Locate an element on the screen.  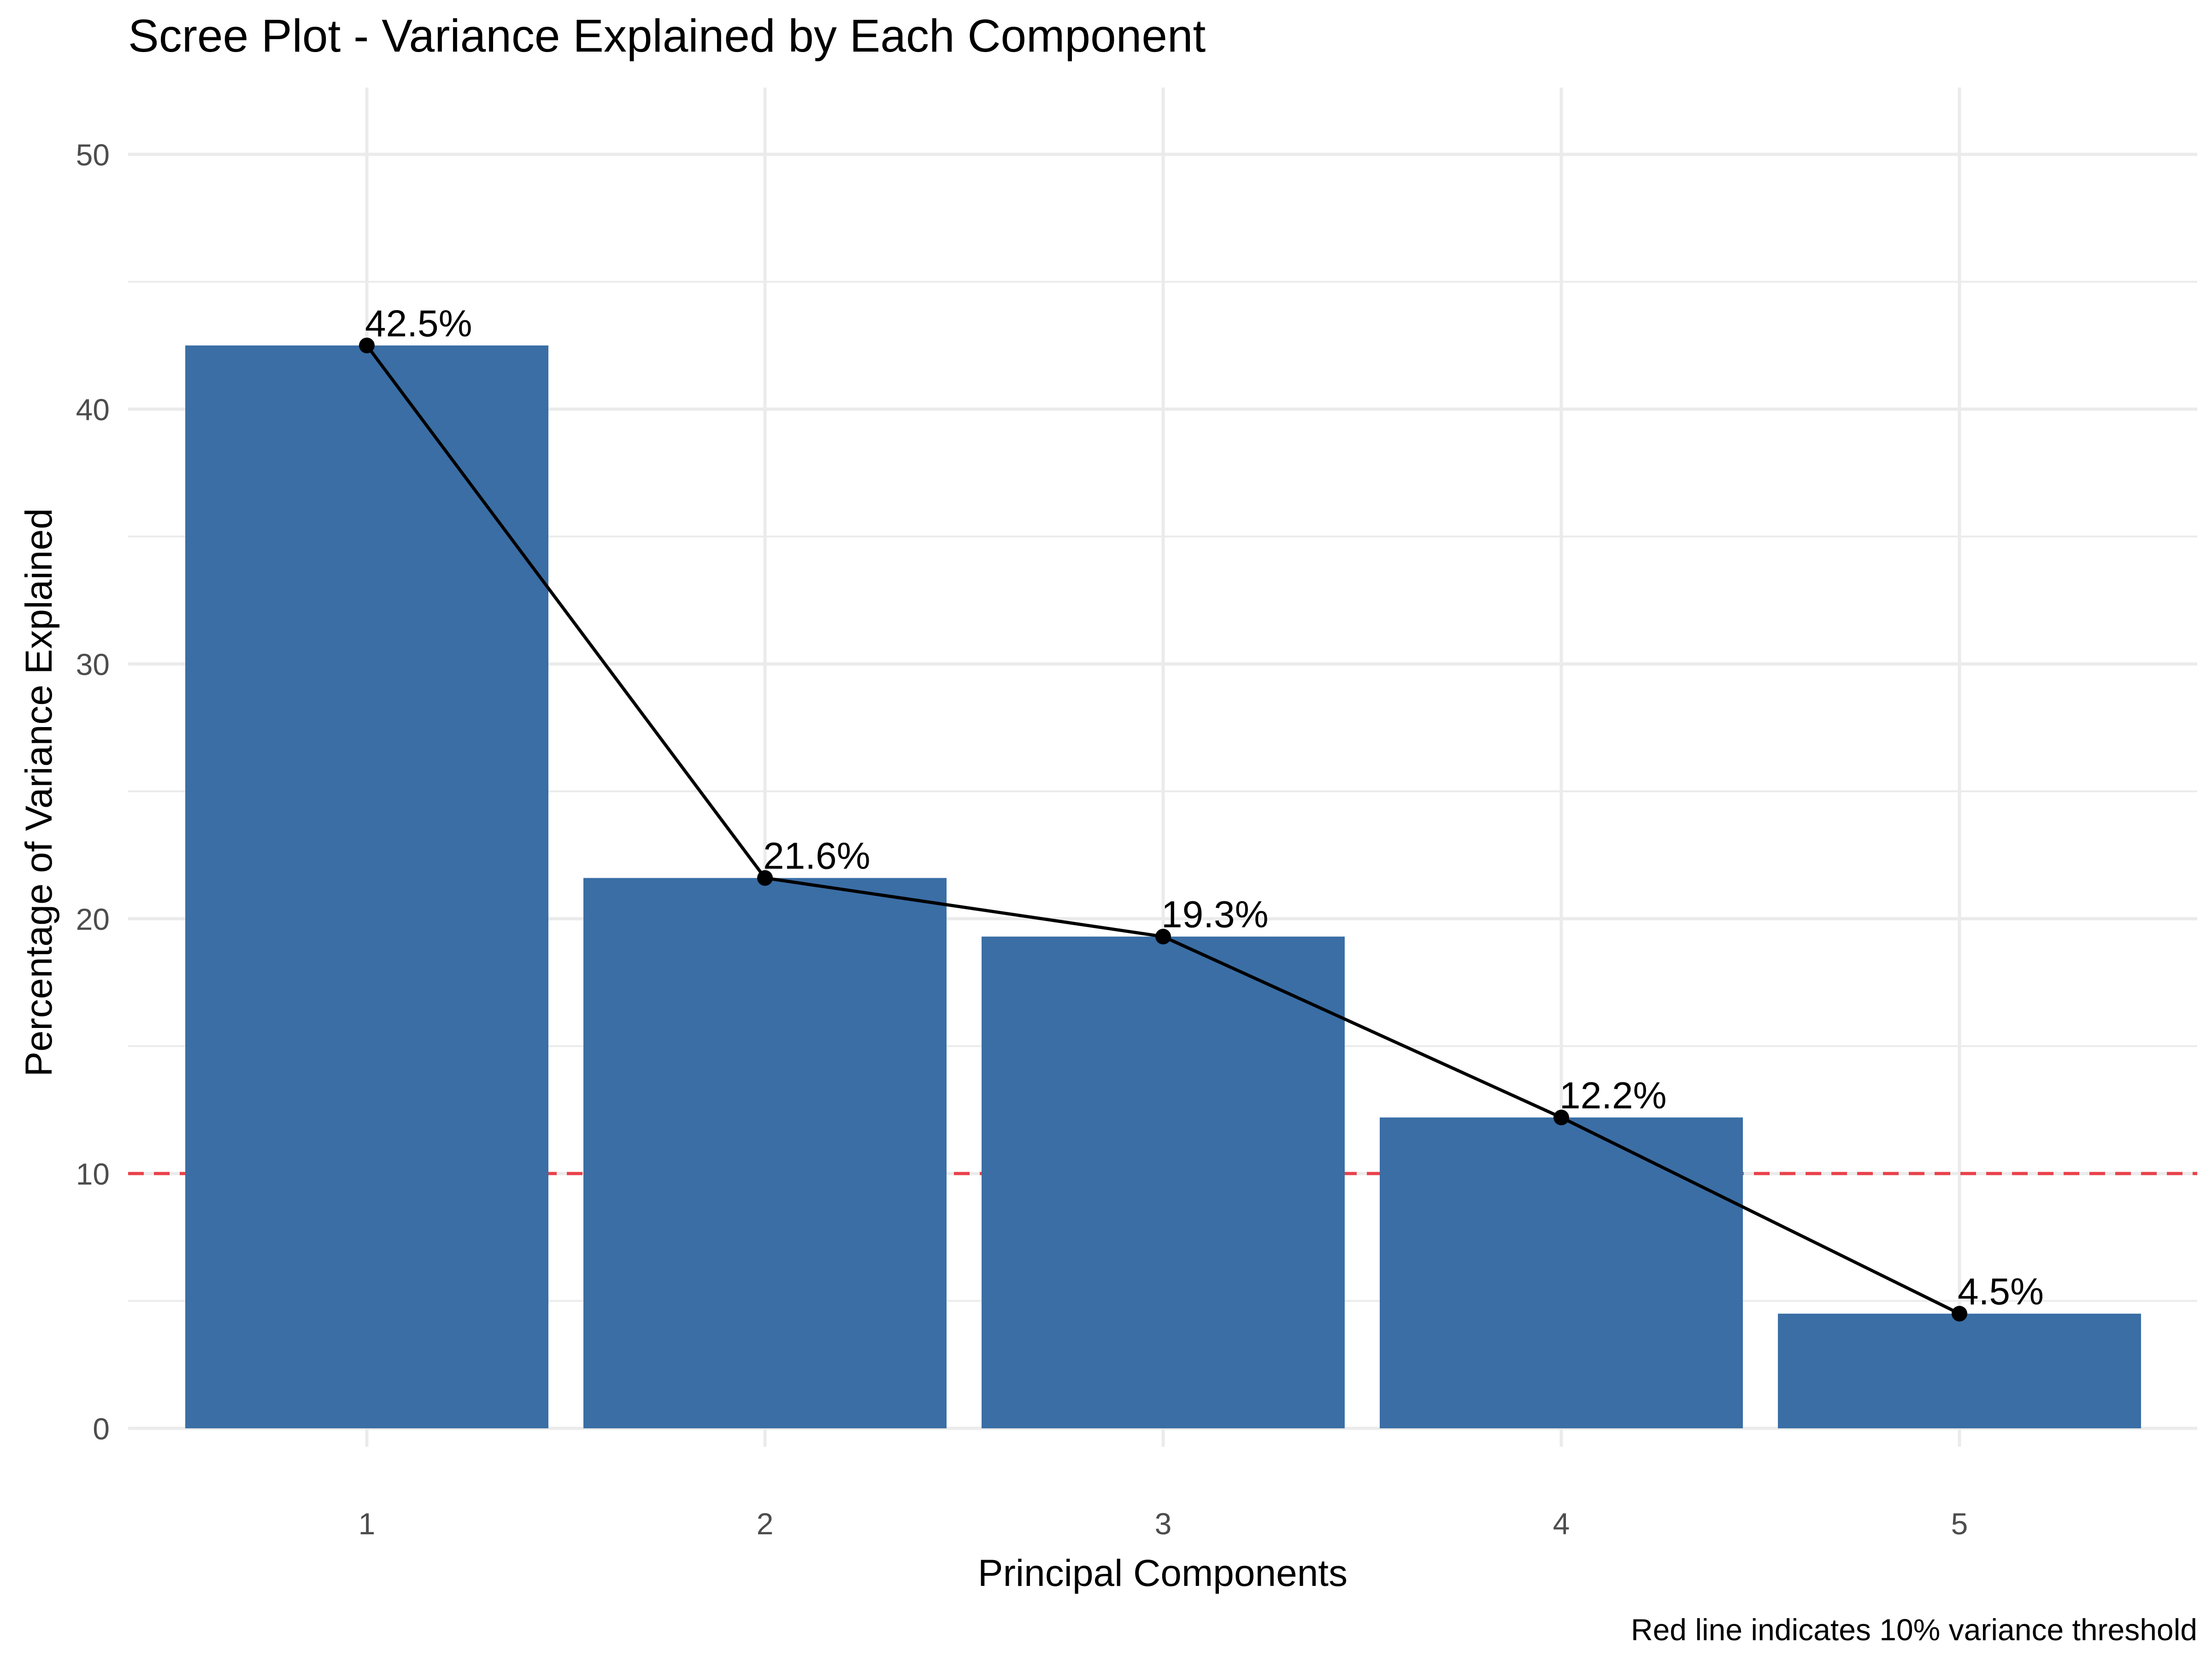
bar-pc4 is located at coordinates (1561, 1272).